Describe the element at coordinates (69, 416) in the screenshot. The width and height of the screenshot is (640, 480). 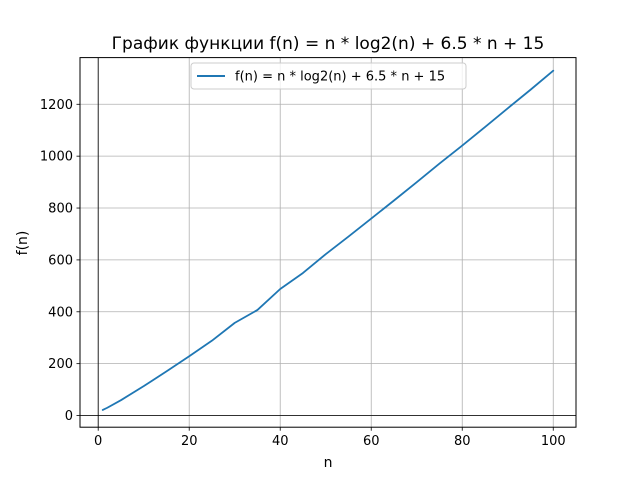
I see `y-tick-label: 0` at that location.